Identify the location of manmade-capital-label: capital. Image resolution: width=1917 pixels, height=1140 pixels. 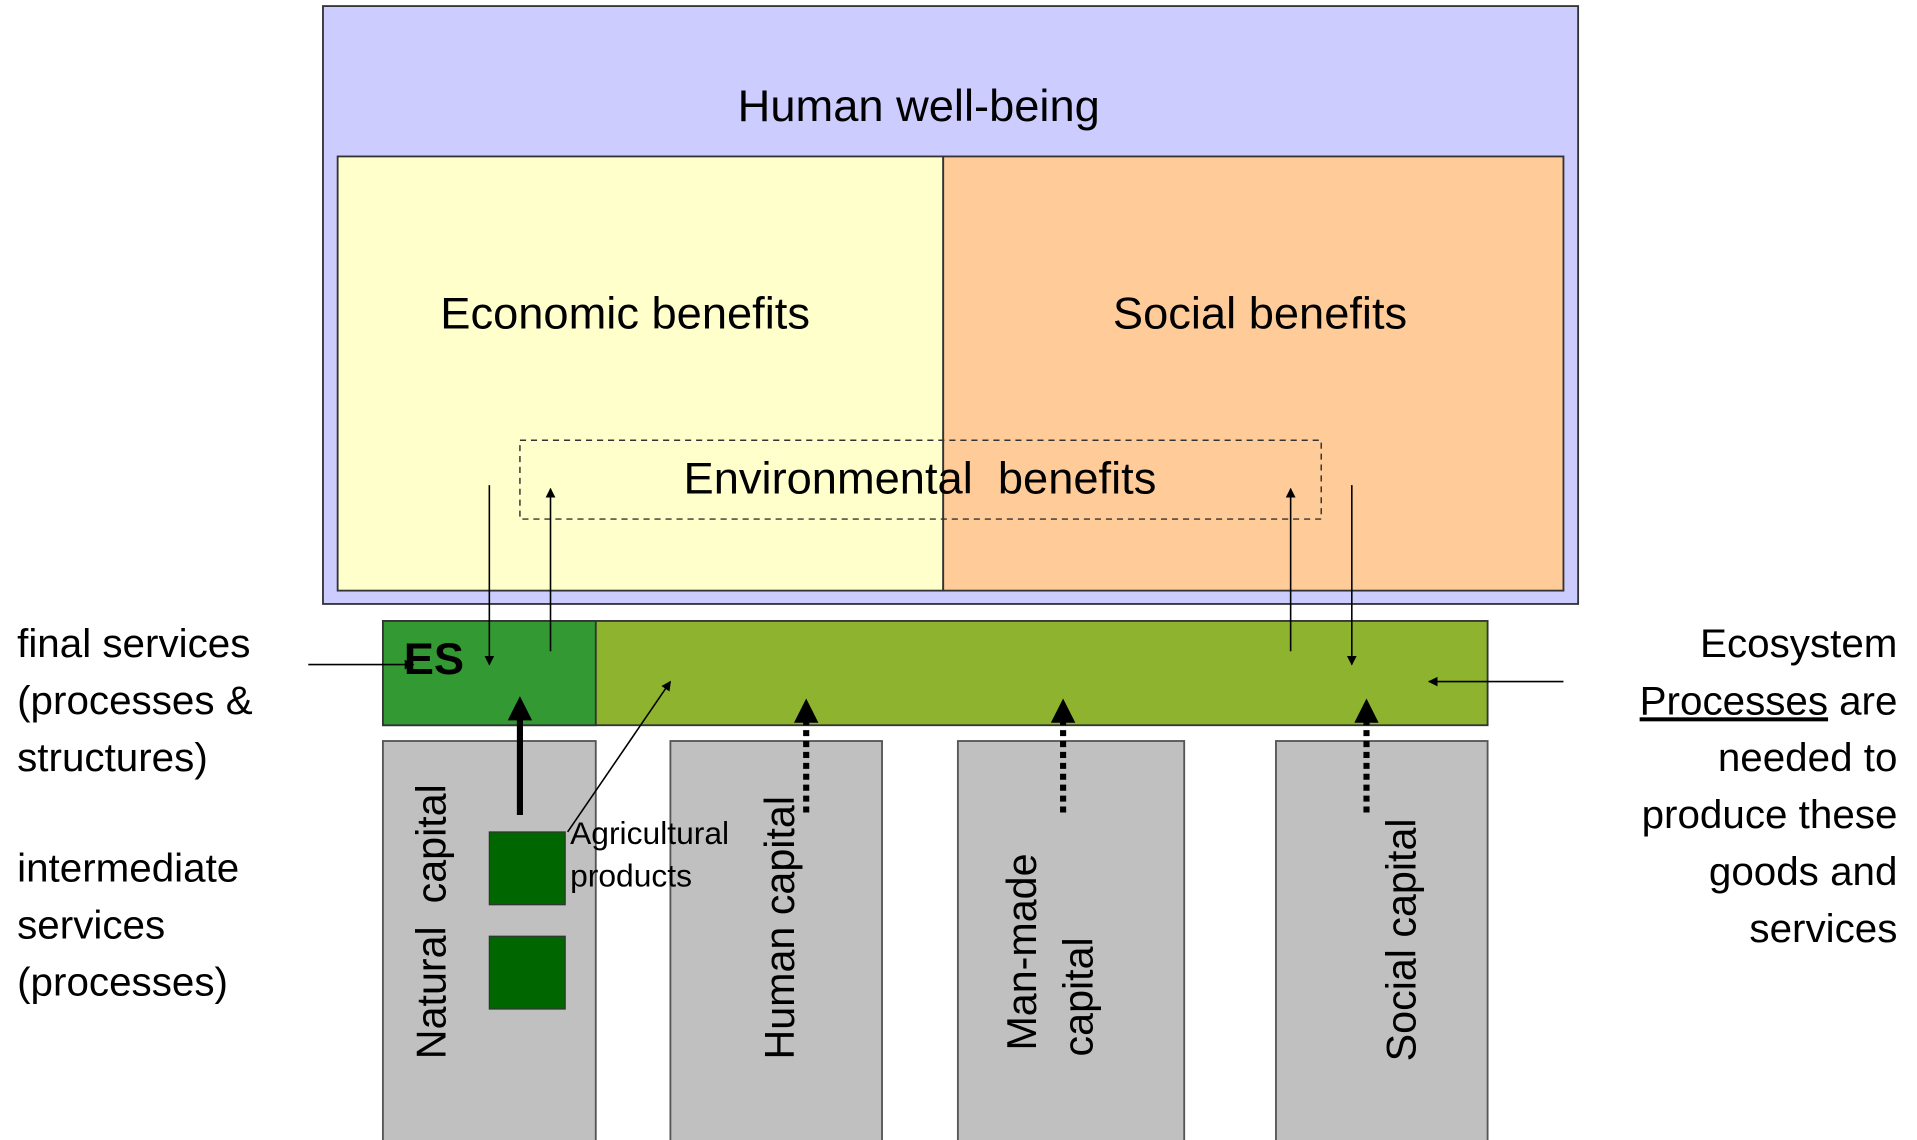
(1078, 996).